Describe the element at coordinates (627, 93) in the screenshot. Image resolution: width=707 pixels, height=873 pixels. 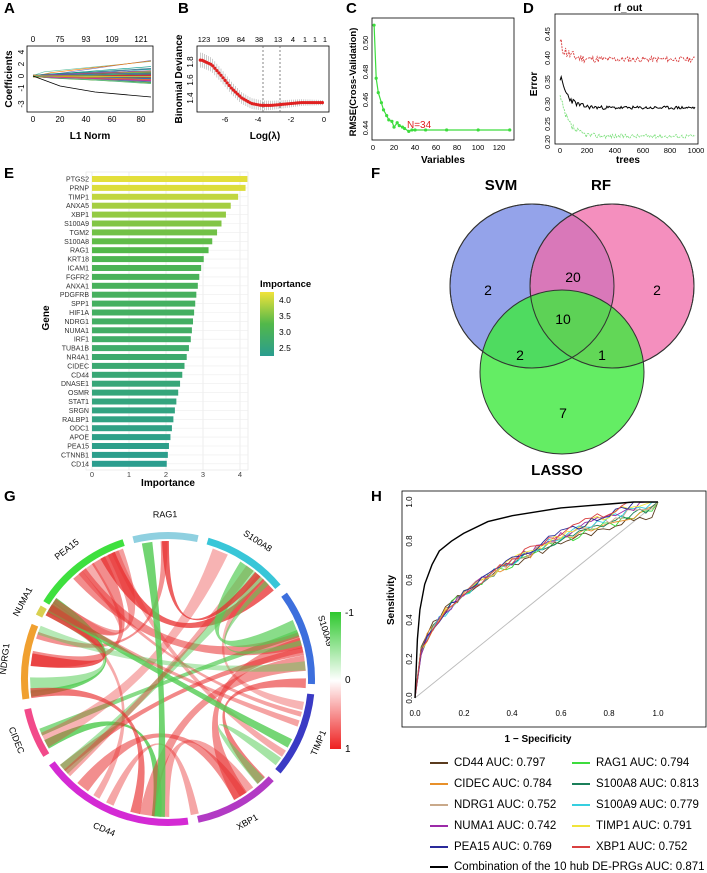
I see `panel-d-oob-error-line` at that location.